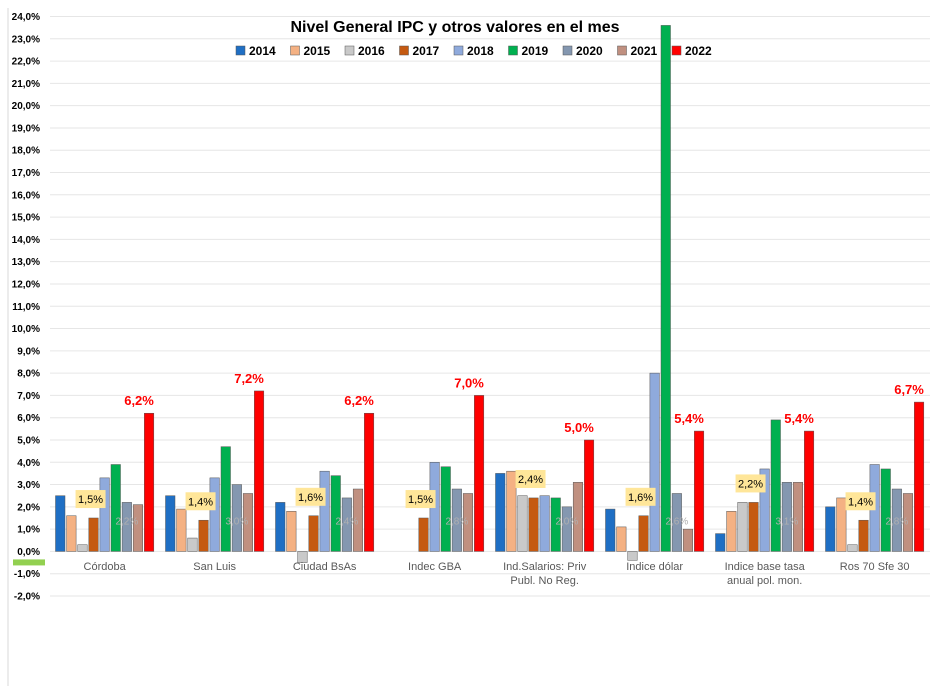 This screenshot has width=934, height=686. I want to click on y-tick-label: 9,0%, so click(28, 351).